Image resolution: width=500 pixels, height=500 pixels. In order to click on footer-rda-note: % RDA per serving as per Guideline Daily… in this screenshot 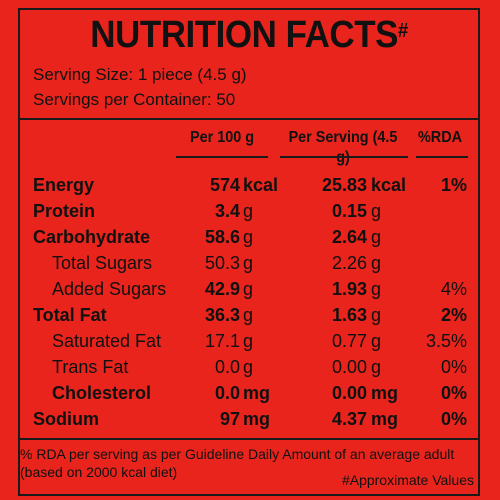, I will do `click(237, 454)`.